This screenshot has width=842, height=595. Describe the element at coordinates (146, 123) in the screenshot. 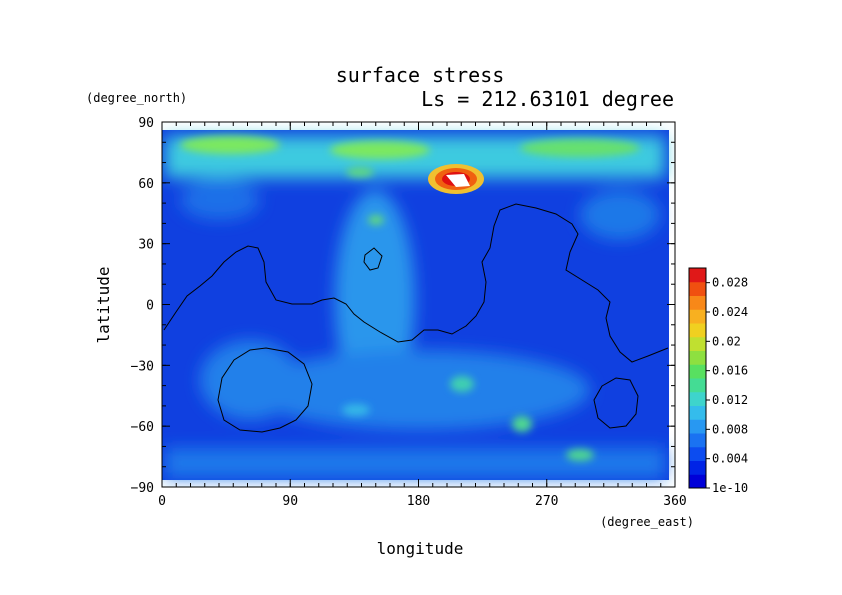

I see `y-tick-label: 90` at that location.